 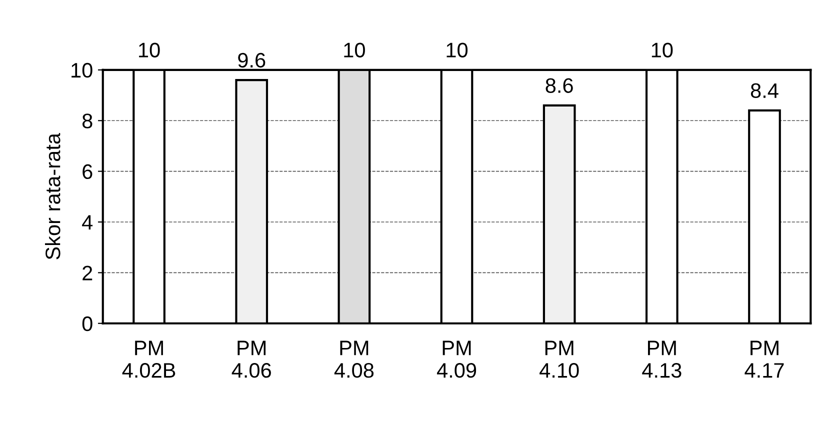 What do you see at coordinates (87, 172) in the screenshot?
I see `y-tick-label: 6` at bounding box center [87, 172].